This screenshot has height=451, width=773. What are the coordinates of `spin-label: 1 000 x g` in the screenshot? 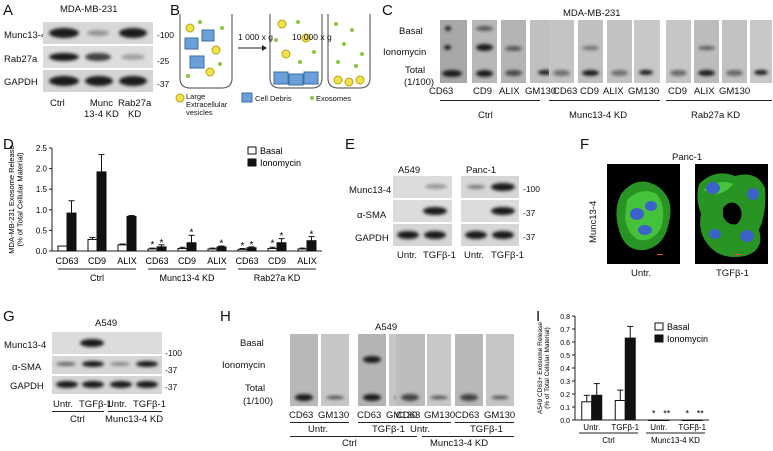 It's located at (255, 37).